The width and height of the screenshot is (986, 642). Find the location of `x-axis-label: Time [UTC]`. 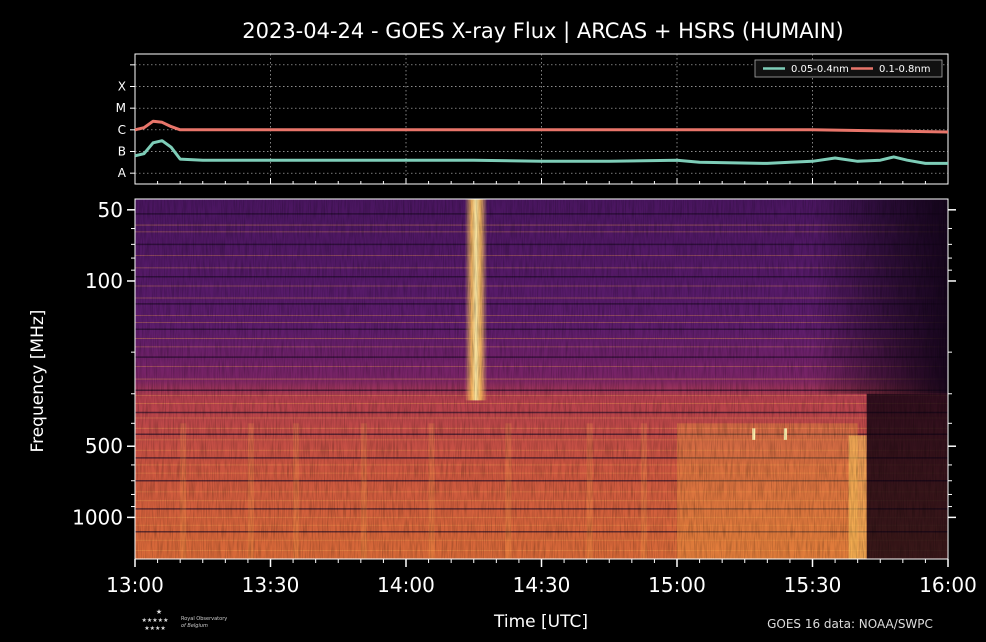

x-axis-label: Time [UTC] is located at coordinates (540, 622).